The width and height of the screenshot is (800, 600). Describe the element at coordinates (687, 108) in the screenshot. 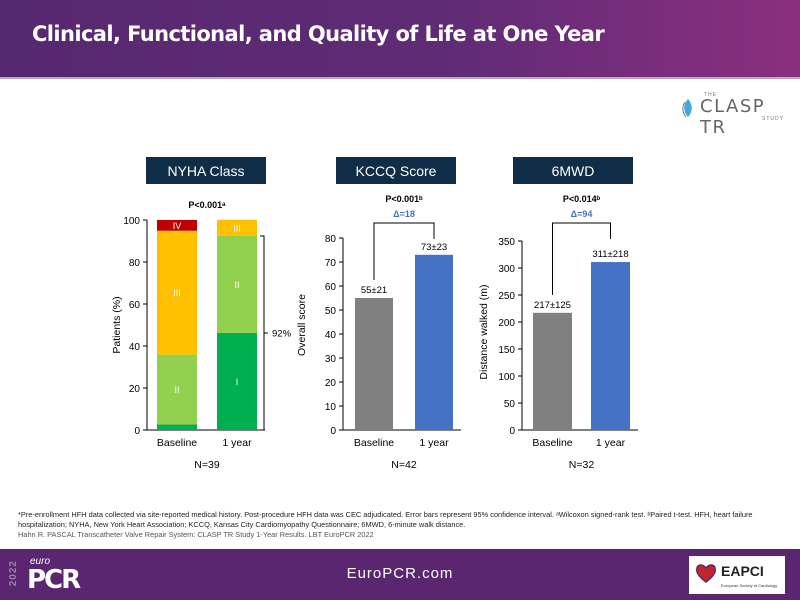

I see `clasp-leaf-icon` at that location.